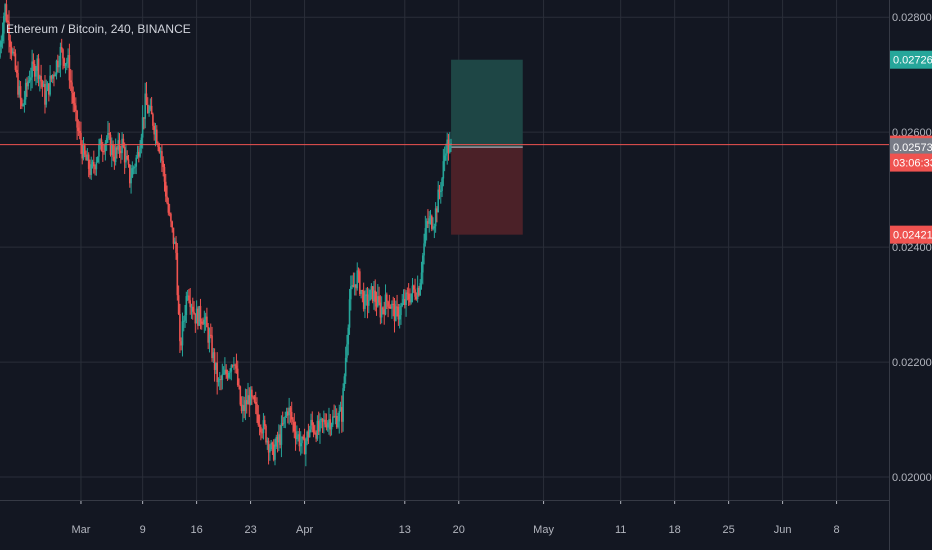  Describe the element at coordinates (620, 530) in the screenshot. I see `x-tick-label: 11` at that location.